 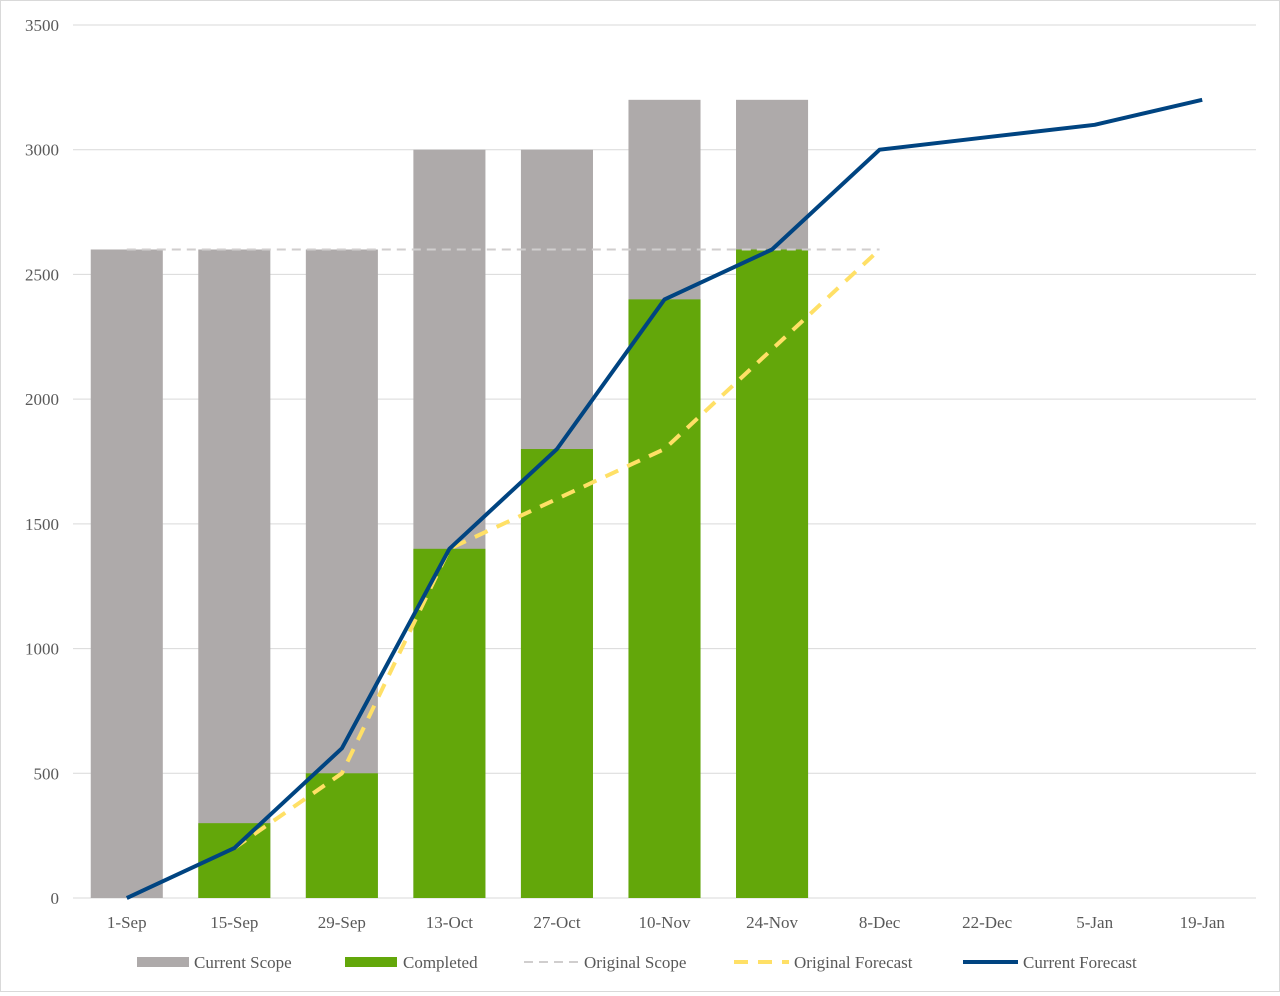 I want to click on legend-item-original-forecast: Original Forecast, so click(x=823, y=962).